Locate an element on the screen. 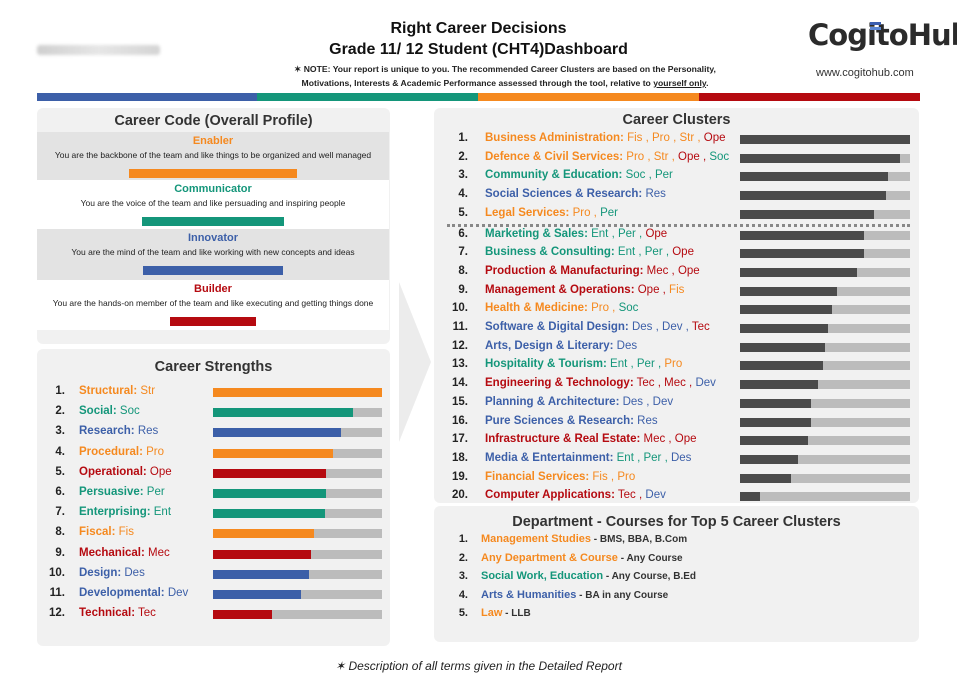 This screenshot has width=957, height=678. strength-rank: 1. is located at coordinates (60, 391).